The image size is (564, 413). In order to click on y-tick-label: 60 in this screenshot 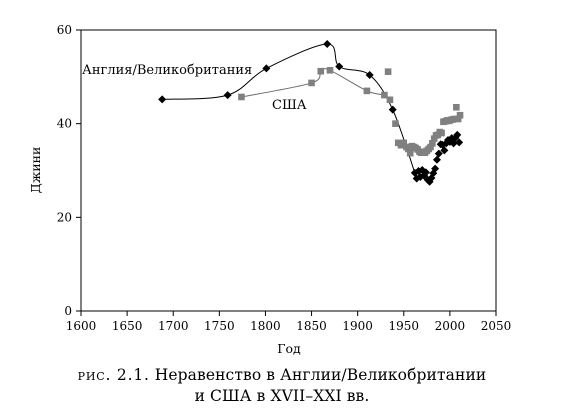, I will do `click(64, 30)`.